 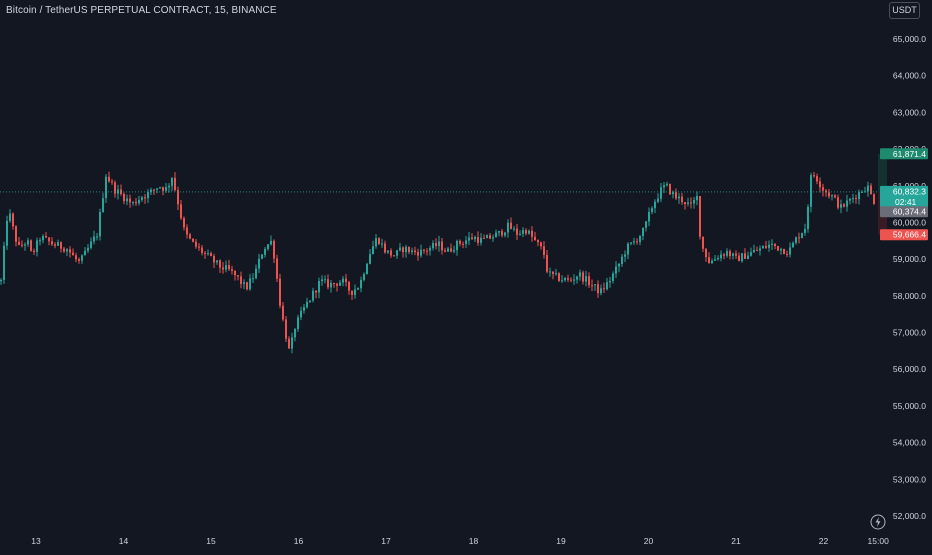 I want to click on currency-button: USDT, so click(x=904, y=10).